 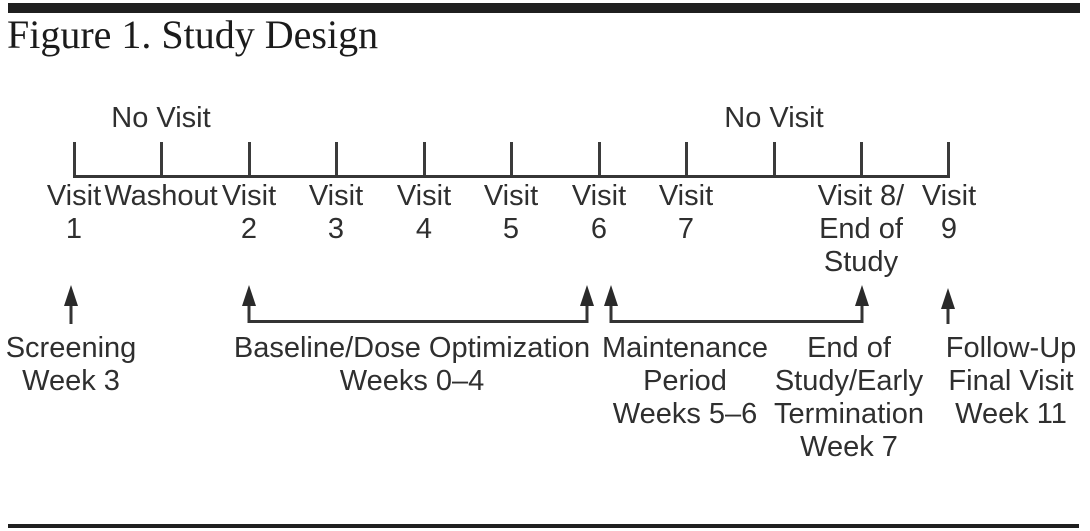 What do you see at coordinates (736, 304) in the screenshot?
I see `maintenance-period-bracket` at bounding box center [736, 304].